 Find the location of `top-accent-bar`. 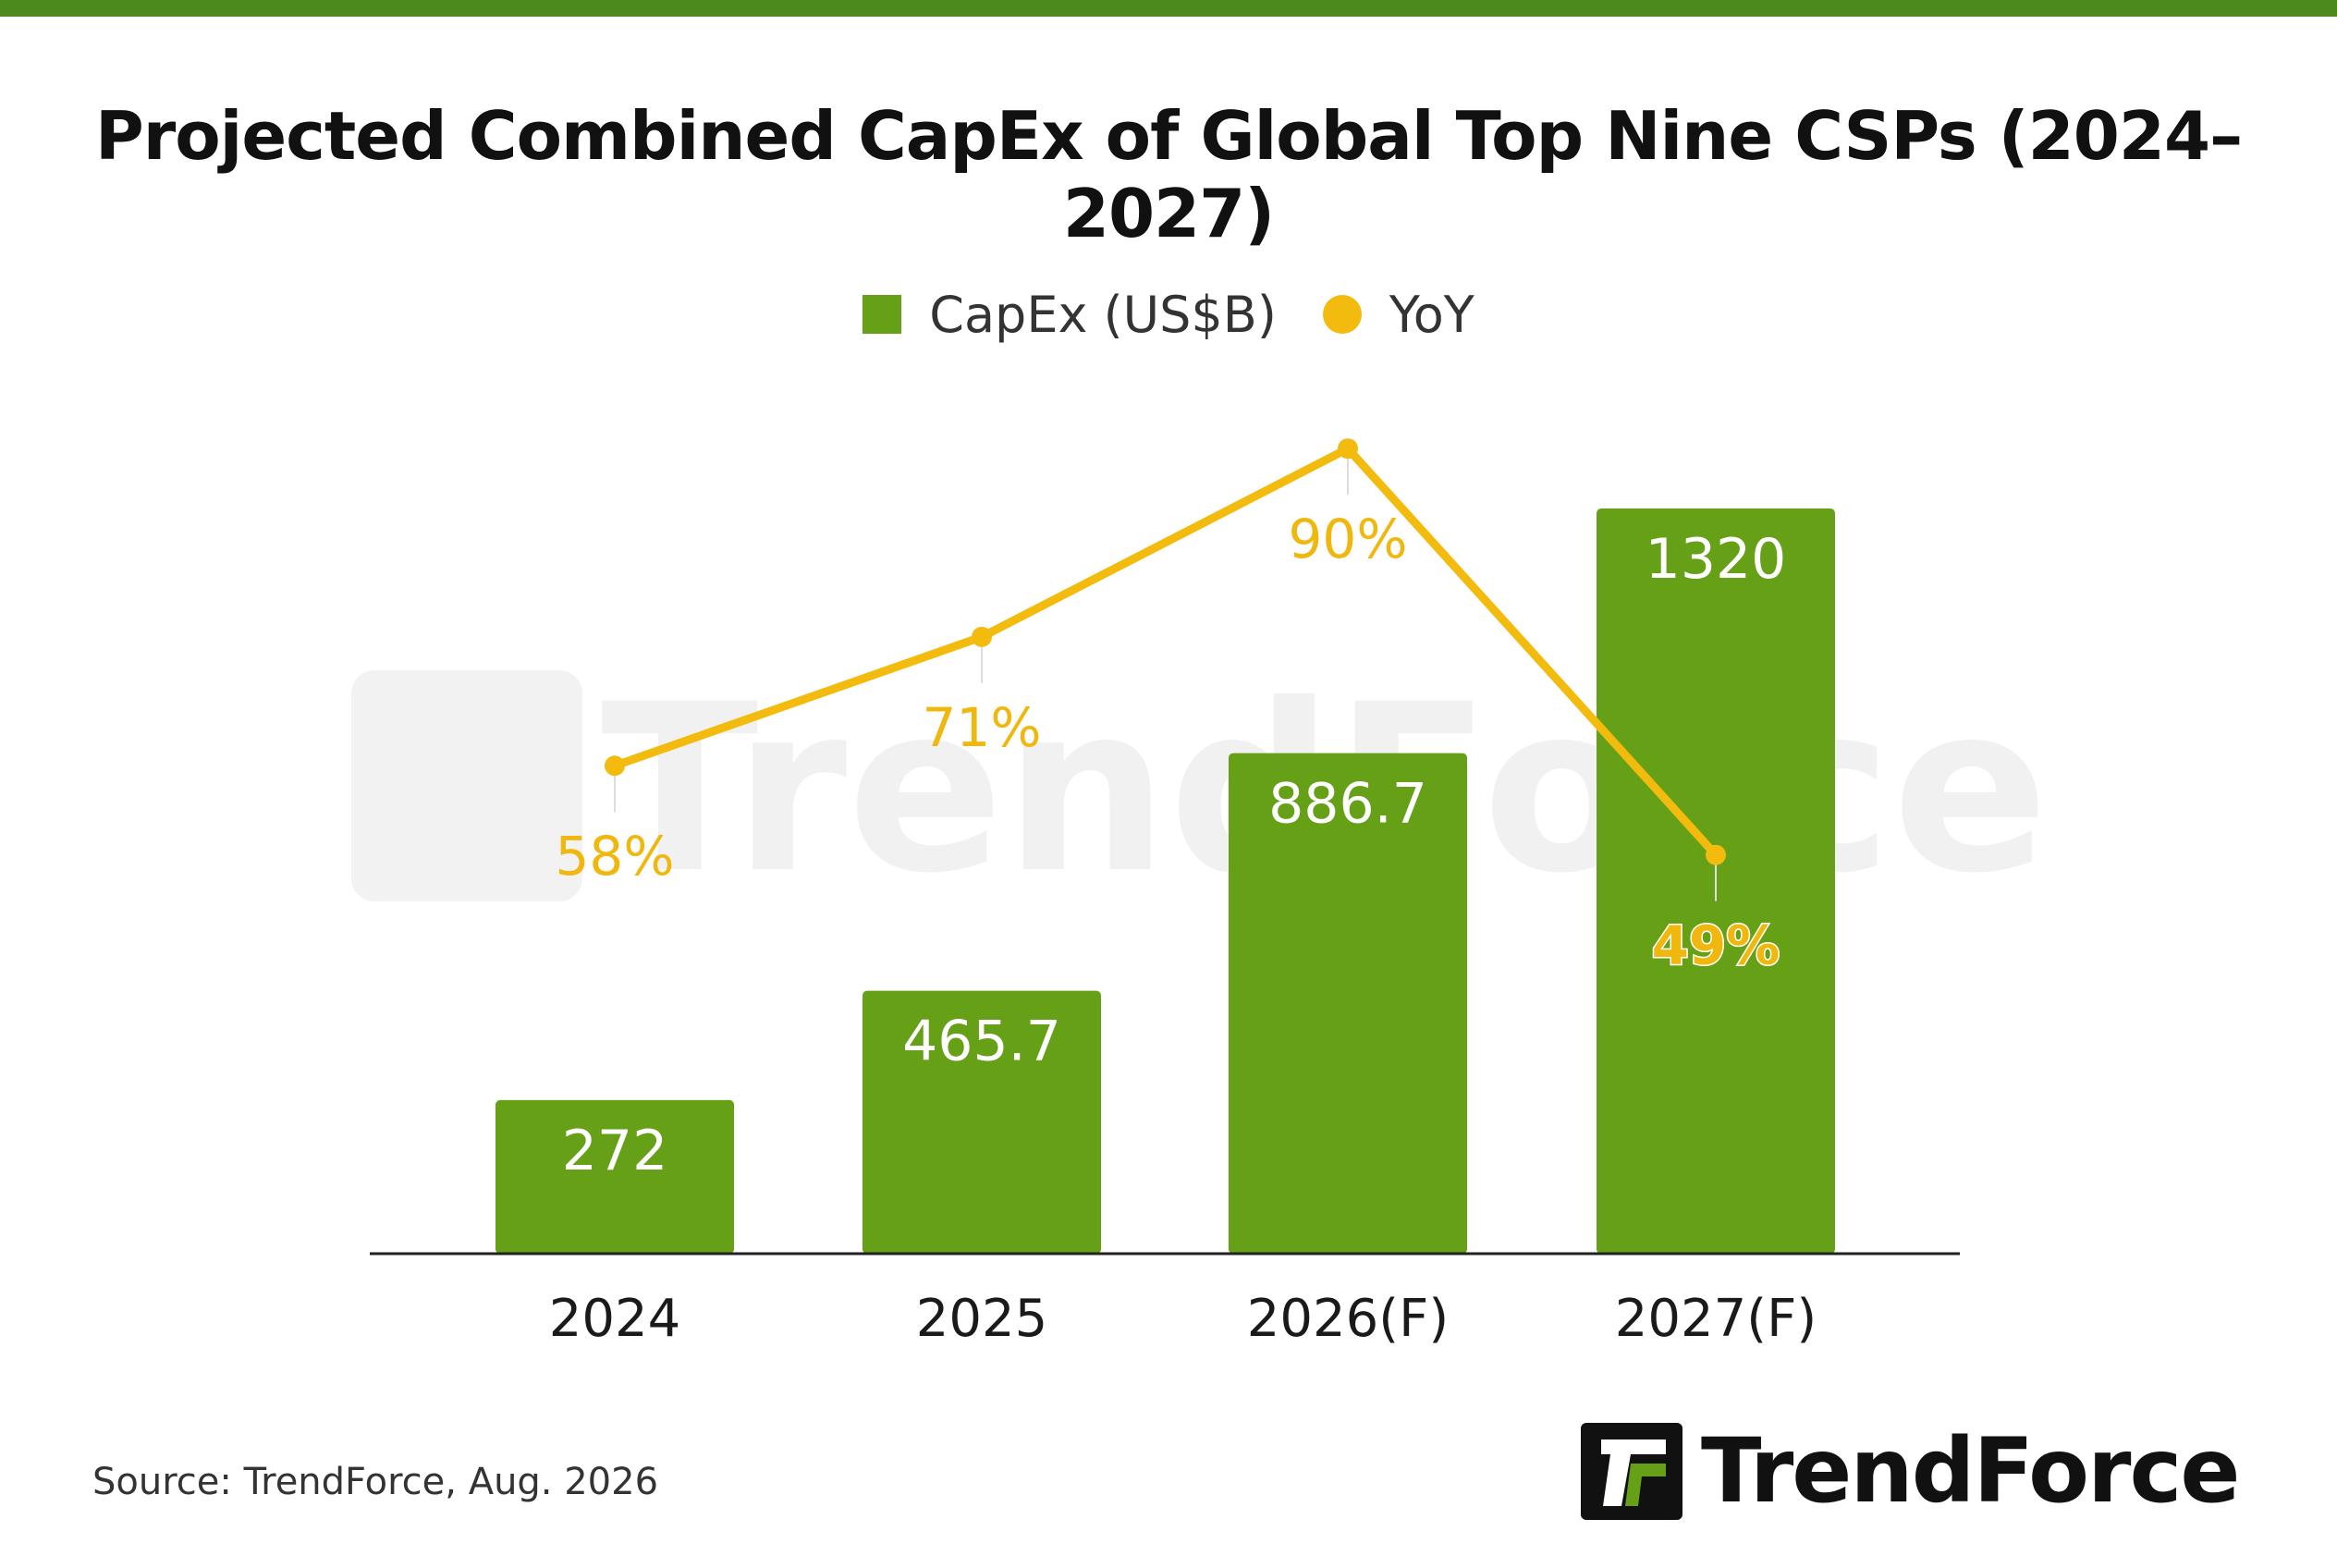

top-accent-bar is located at coordinates (1168, 8).